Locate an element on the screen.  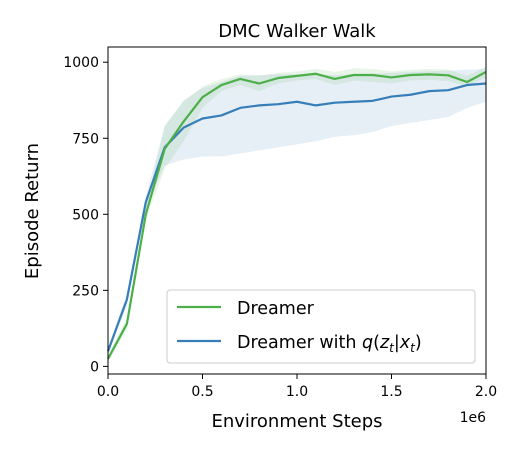
x-tick-label: 0.0 is located at coordinates (108, 392).